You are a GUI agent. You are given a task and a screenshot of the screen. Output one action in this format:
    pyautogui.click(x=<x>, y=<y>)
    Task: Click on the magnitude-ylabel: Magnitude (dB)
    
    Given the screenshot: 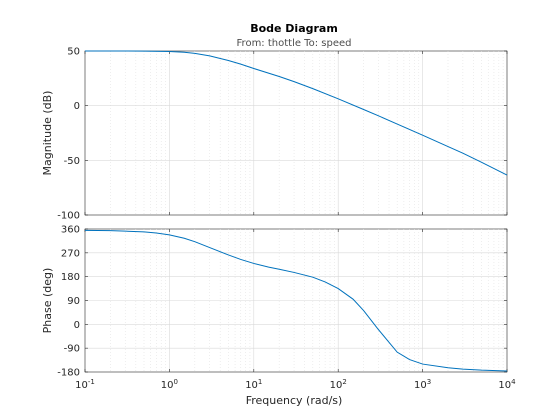 What is the action you would take?
    pyautogui.click(x=47, y=133)
    